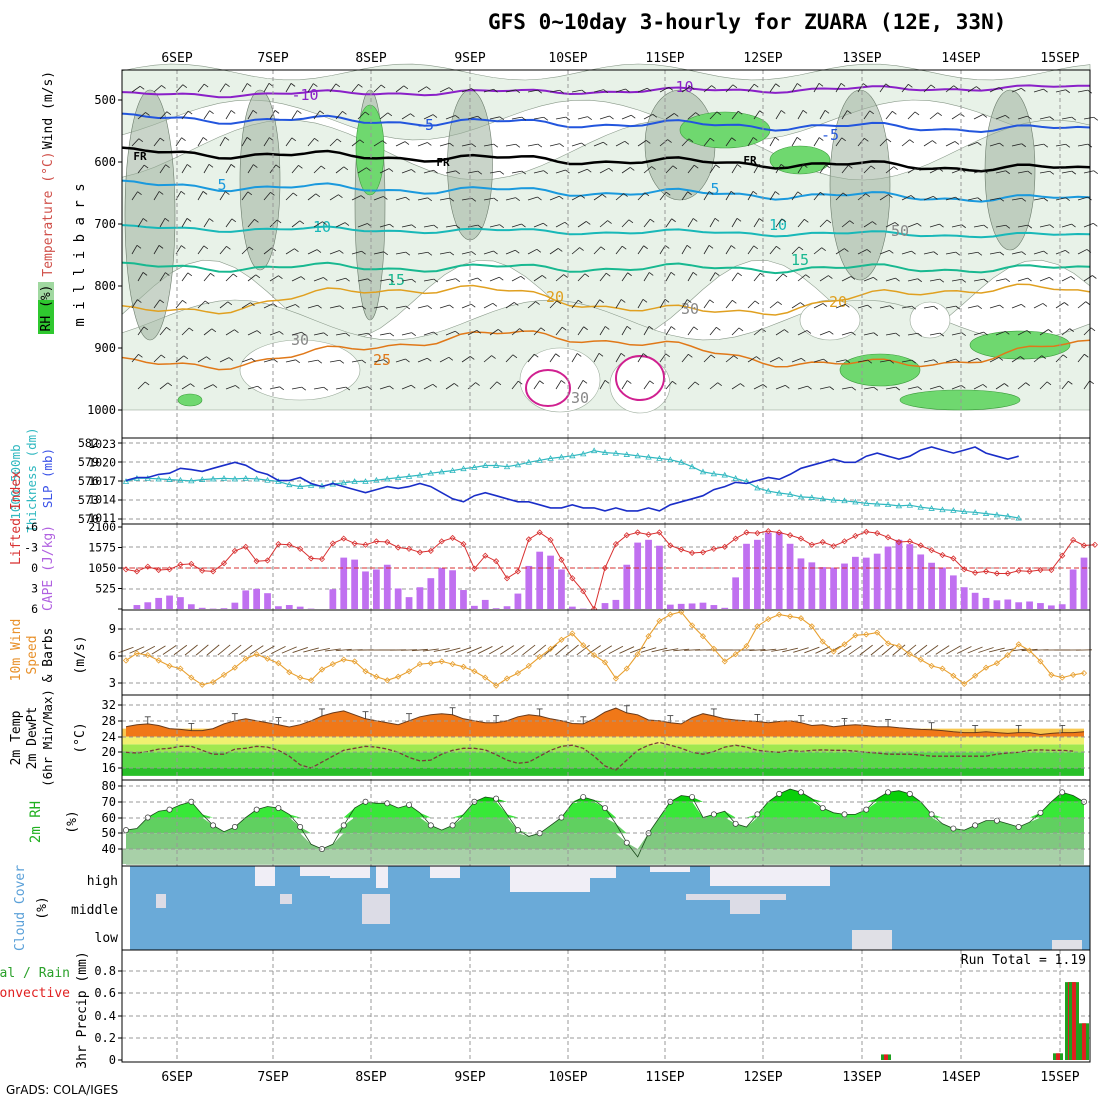 This screenshot has height=1100, width=1100. Describe the element at coordinates (300, 827) in the screenshot. I see `rh2m-point` at that location.